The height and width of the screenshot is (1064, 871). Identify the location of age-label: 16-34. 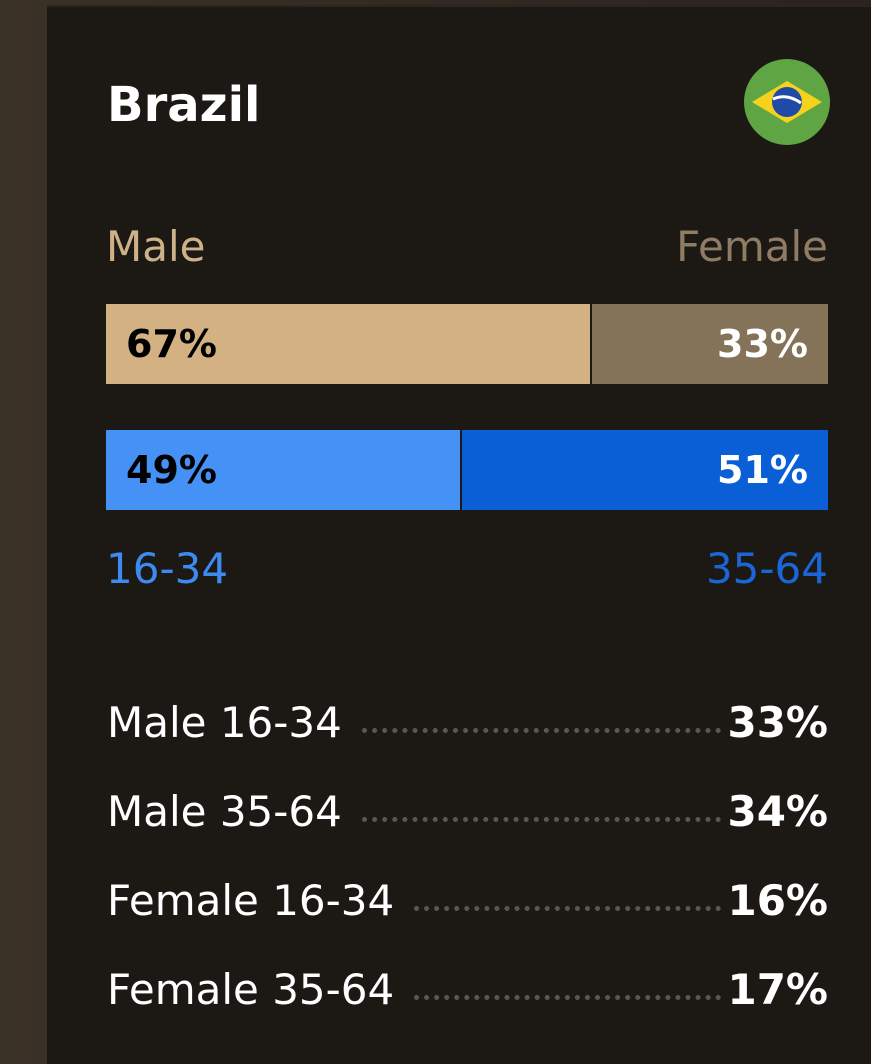
(167, 568).